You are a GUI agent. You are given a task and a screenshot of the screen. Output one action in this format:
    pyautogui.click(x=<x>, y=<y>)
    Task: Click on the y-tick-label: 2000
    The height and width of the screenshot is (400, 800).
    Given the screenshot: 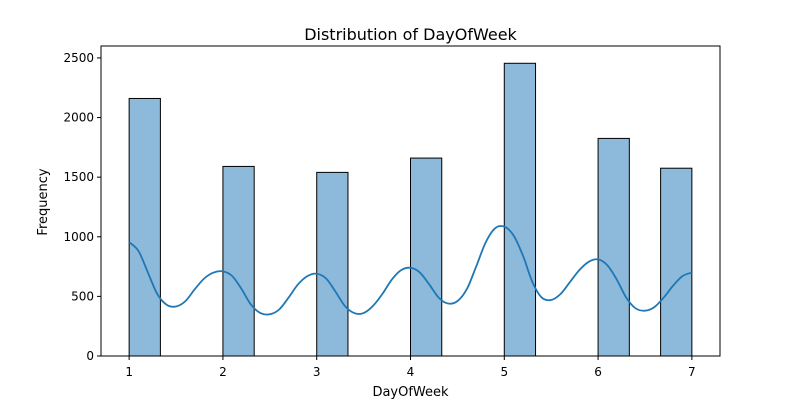 What is the action you would take?
    pyautogui.click(x=78, y=118)
    